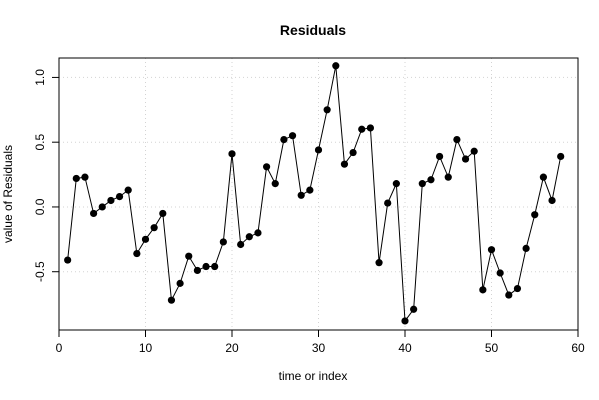 This screenshot has width=599, height=400. What do you see at coordinates (319, 348) in the screenshot?
I see `x-tick-label: 30` at bounding box center [319, 348].